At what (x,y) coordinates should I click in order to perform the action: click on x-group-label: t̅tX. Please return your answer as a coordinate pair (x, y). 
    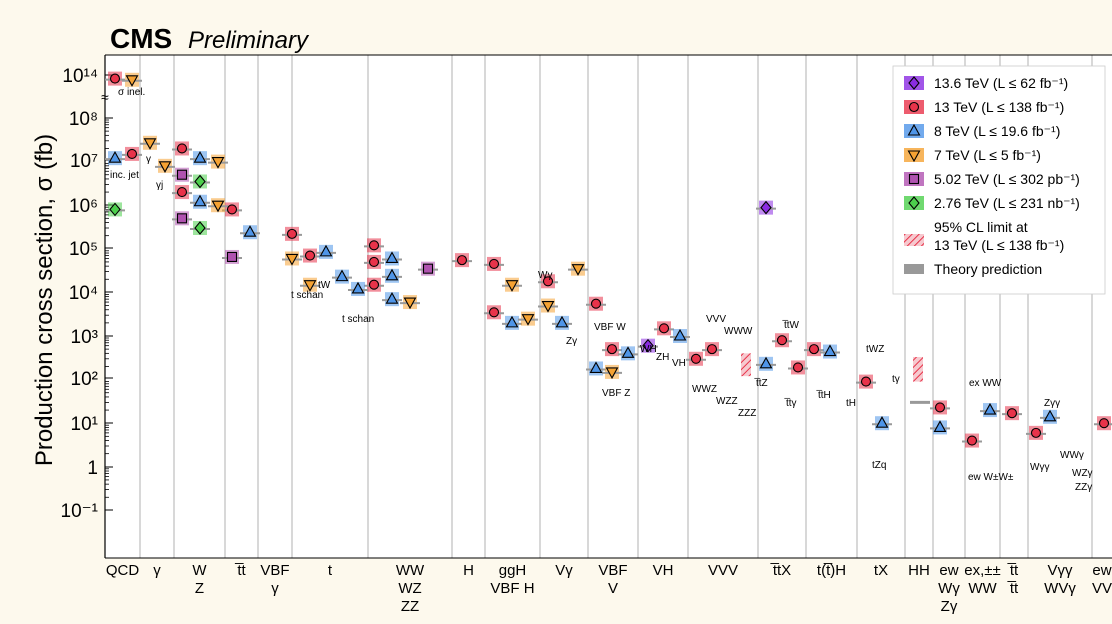
    Looking at the image, I should click on (780, 570).